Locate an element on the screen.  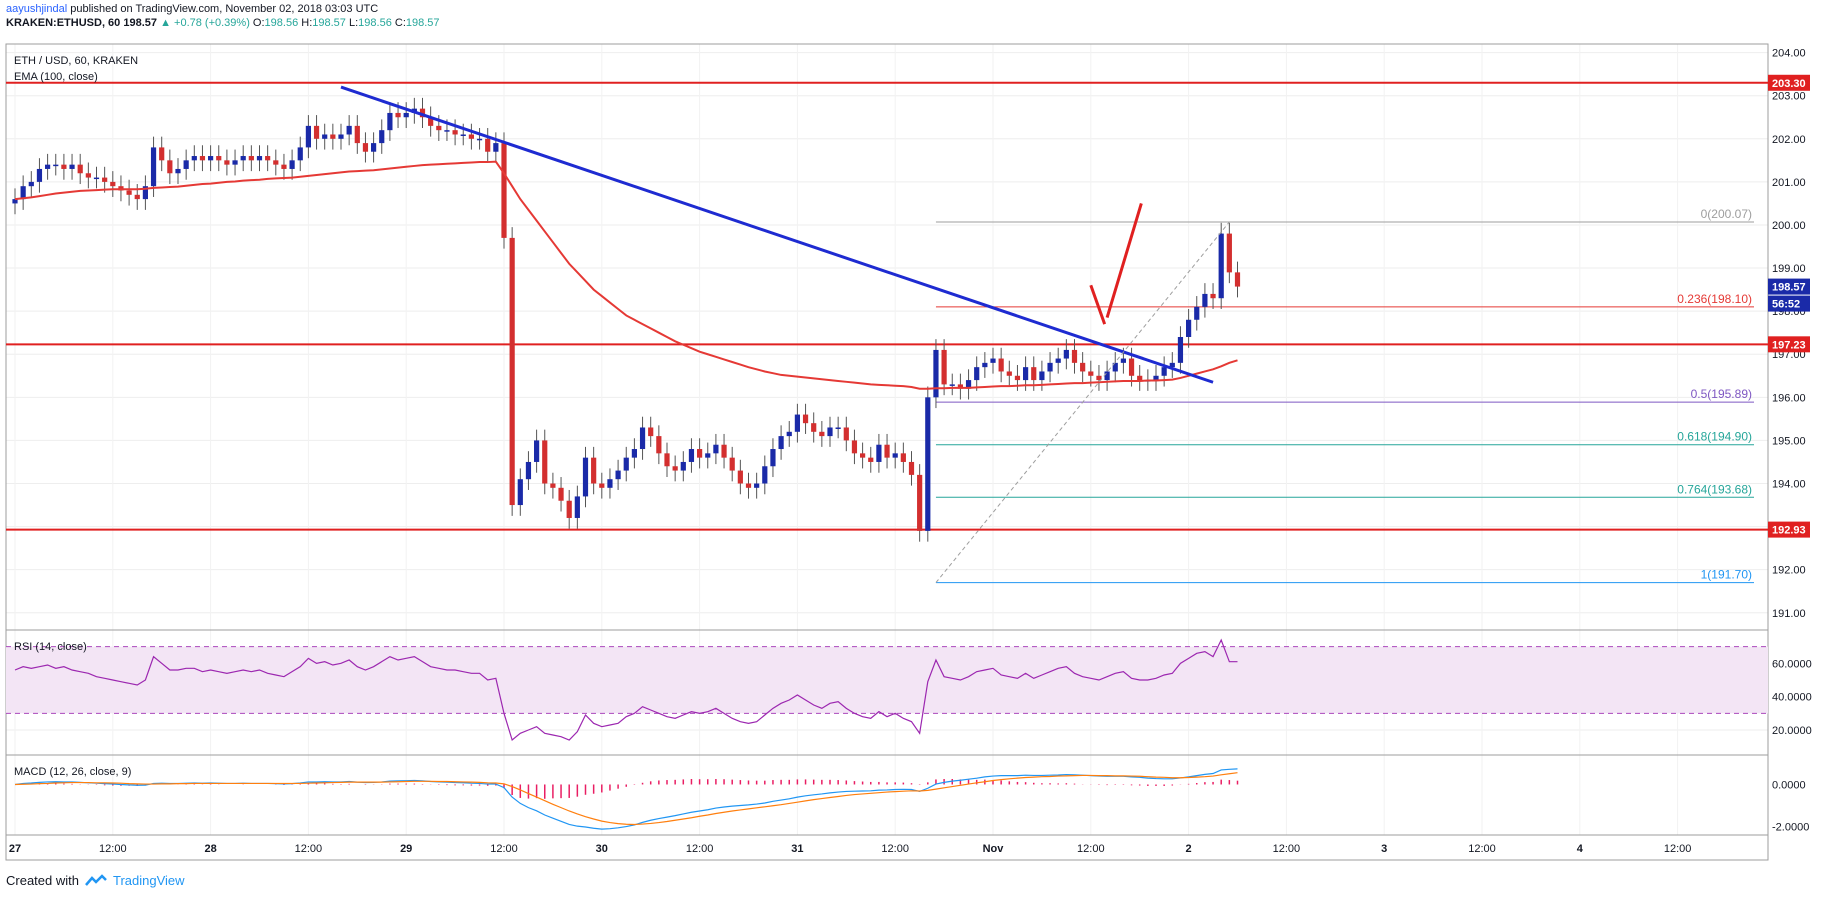
low-value: 198.56 is located at coordinates (375, 23).